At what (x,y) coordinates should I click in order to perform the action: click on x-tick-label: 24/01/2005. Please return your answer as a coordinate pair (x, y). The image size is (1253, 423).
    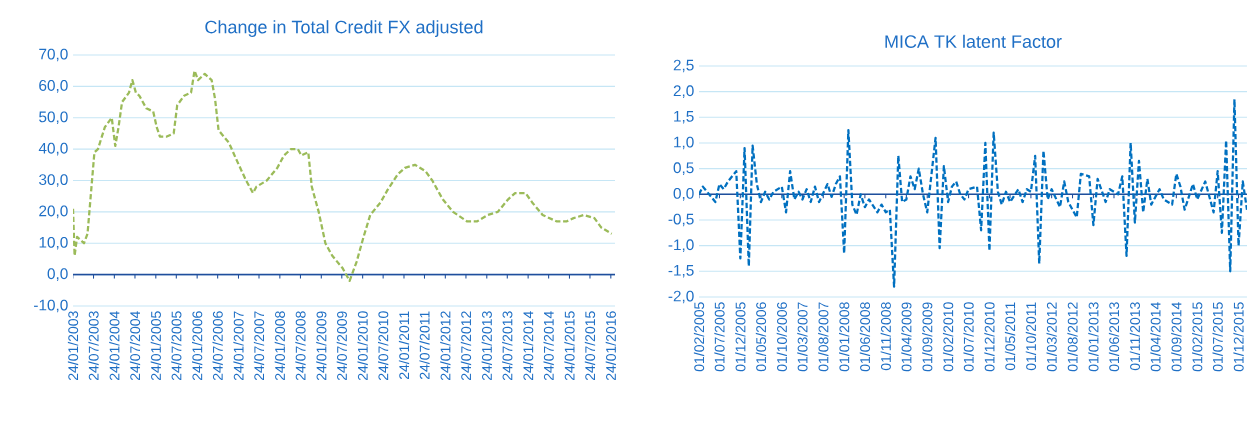
    Looking at the image, I should click on (155, 346).